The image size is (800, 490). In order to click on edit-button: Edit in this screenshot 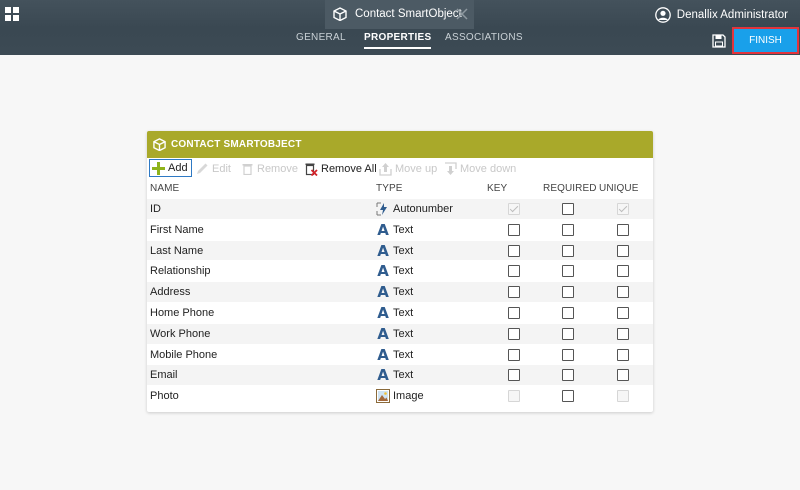, I will do `click(213, 168)`.